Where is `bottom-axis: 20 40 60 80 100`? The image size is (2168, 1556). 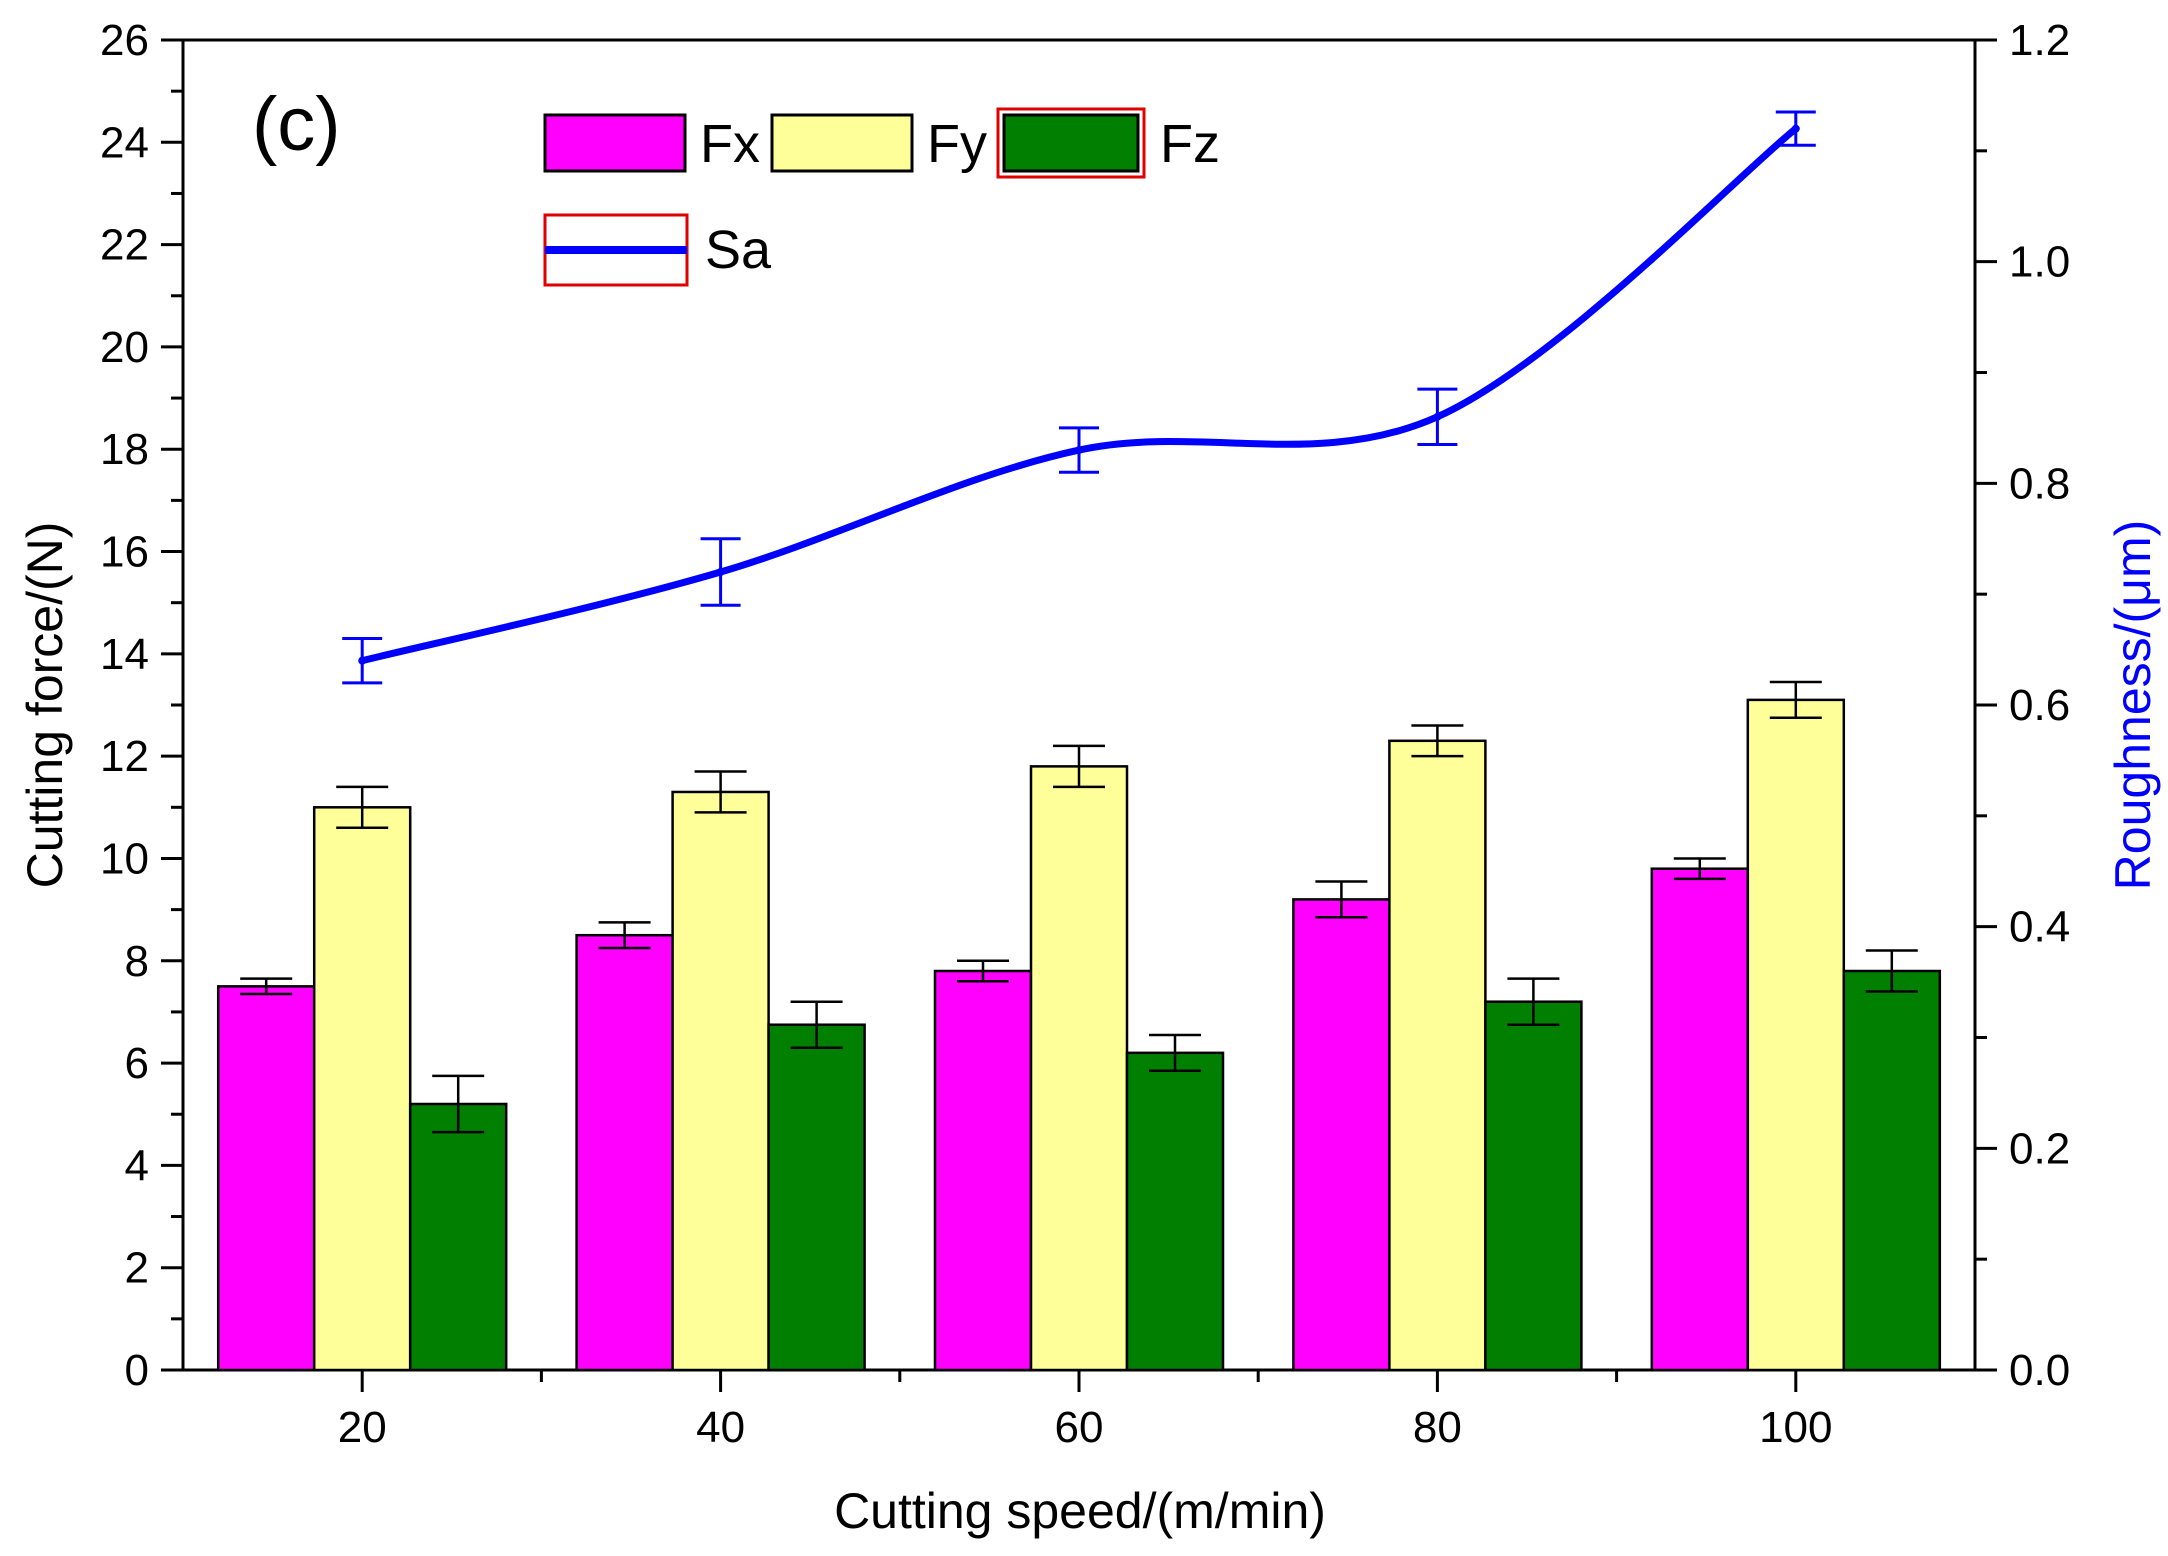 bottom-axis: 20 40 60 80 100 is located at coordinates (1085, 1411).